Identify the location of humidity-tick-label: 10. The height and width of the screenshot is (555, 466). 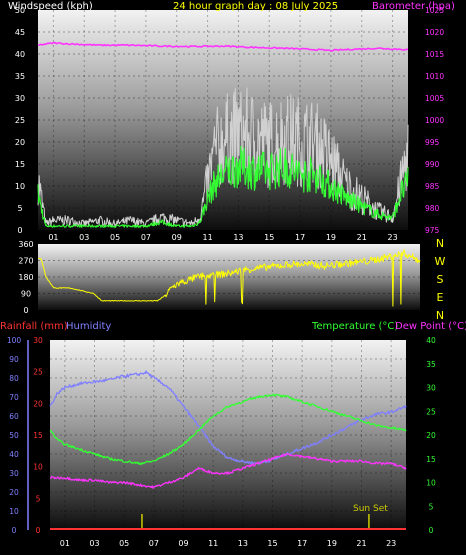
(14, 511).